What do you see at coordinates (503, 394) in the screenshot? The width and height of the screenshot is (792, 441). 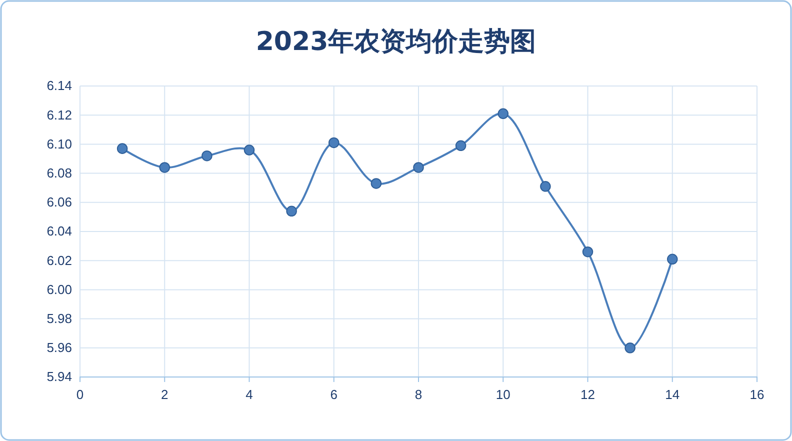 I see `x-tick-label: 10` at bounding box center [503, 394].